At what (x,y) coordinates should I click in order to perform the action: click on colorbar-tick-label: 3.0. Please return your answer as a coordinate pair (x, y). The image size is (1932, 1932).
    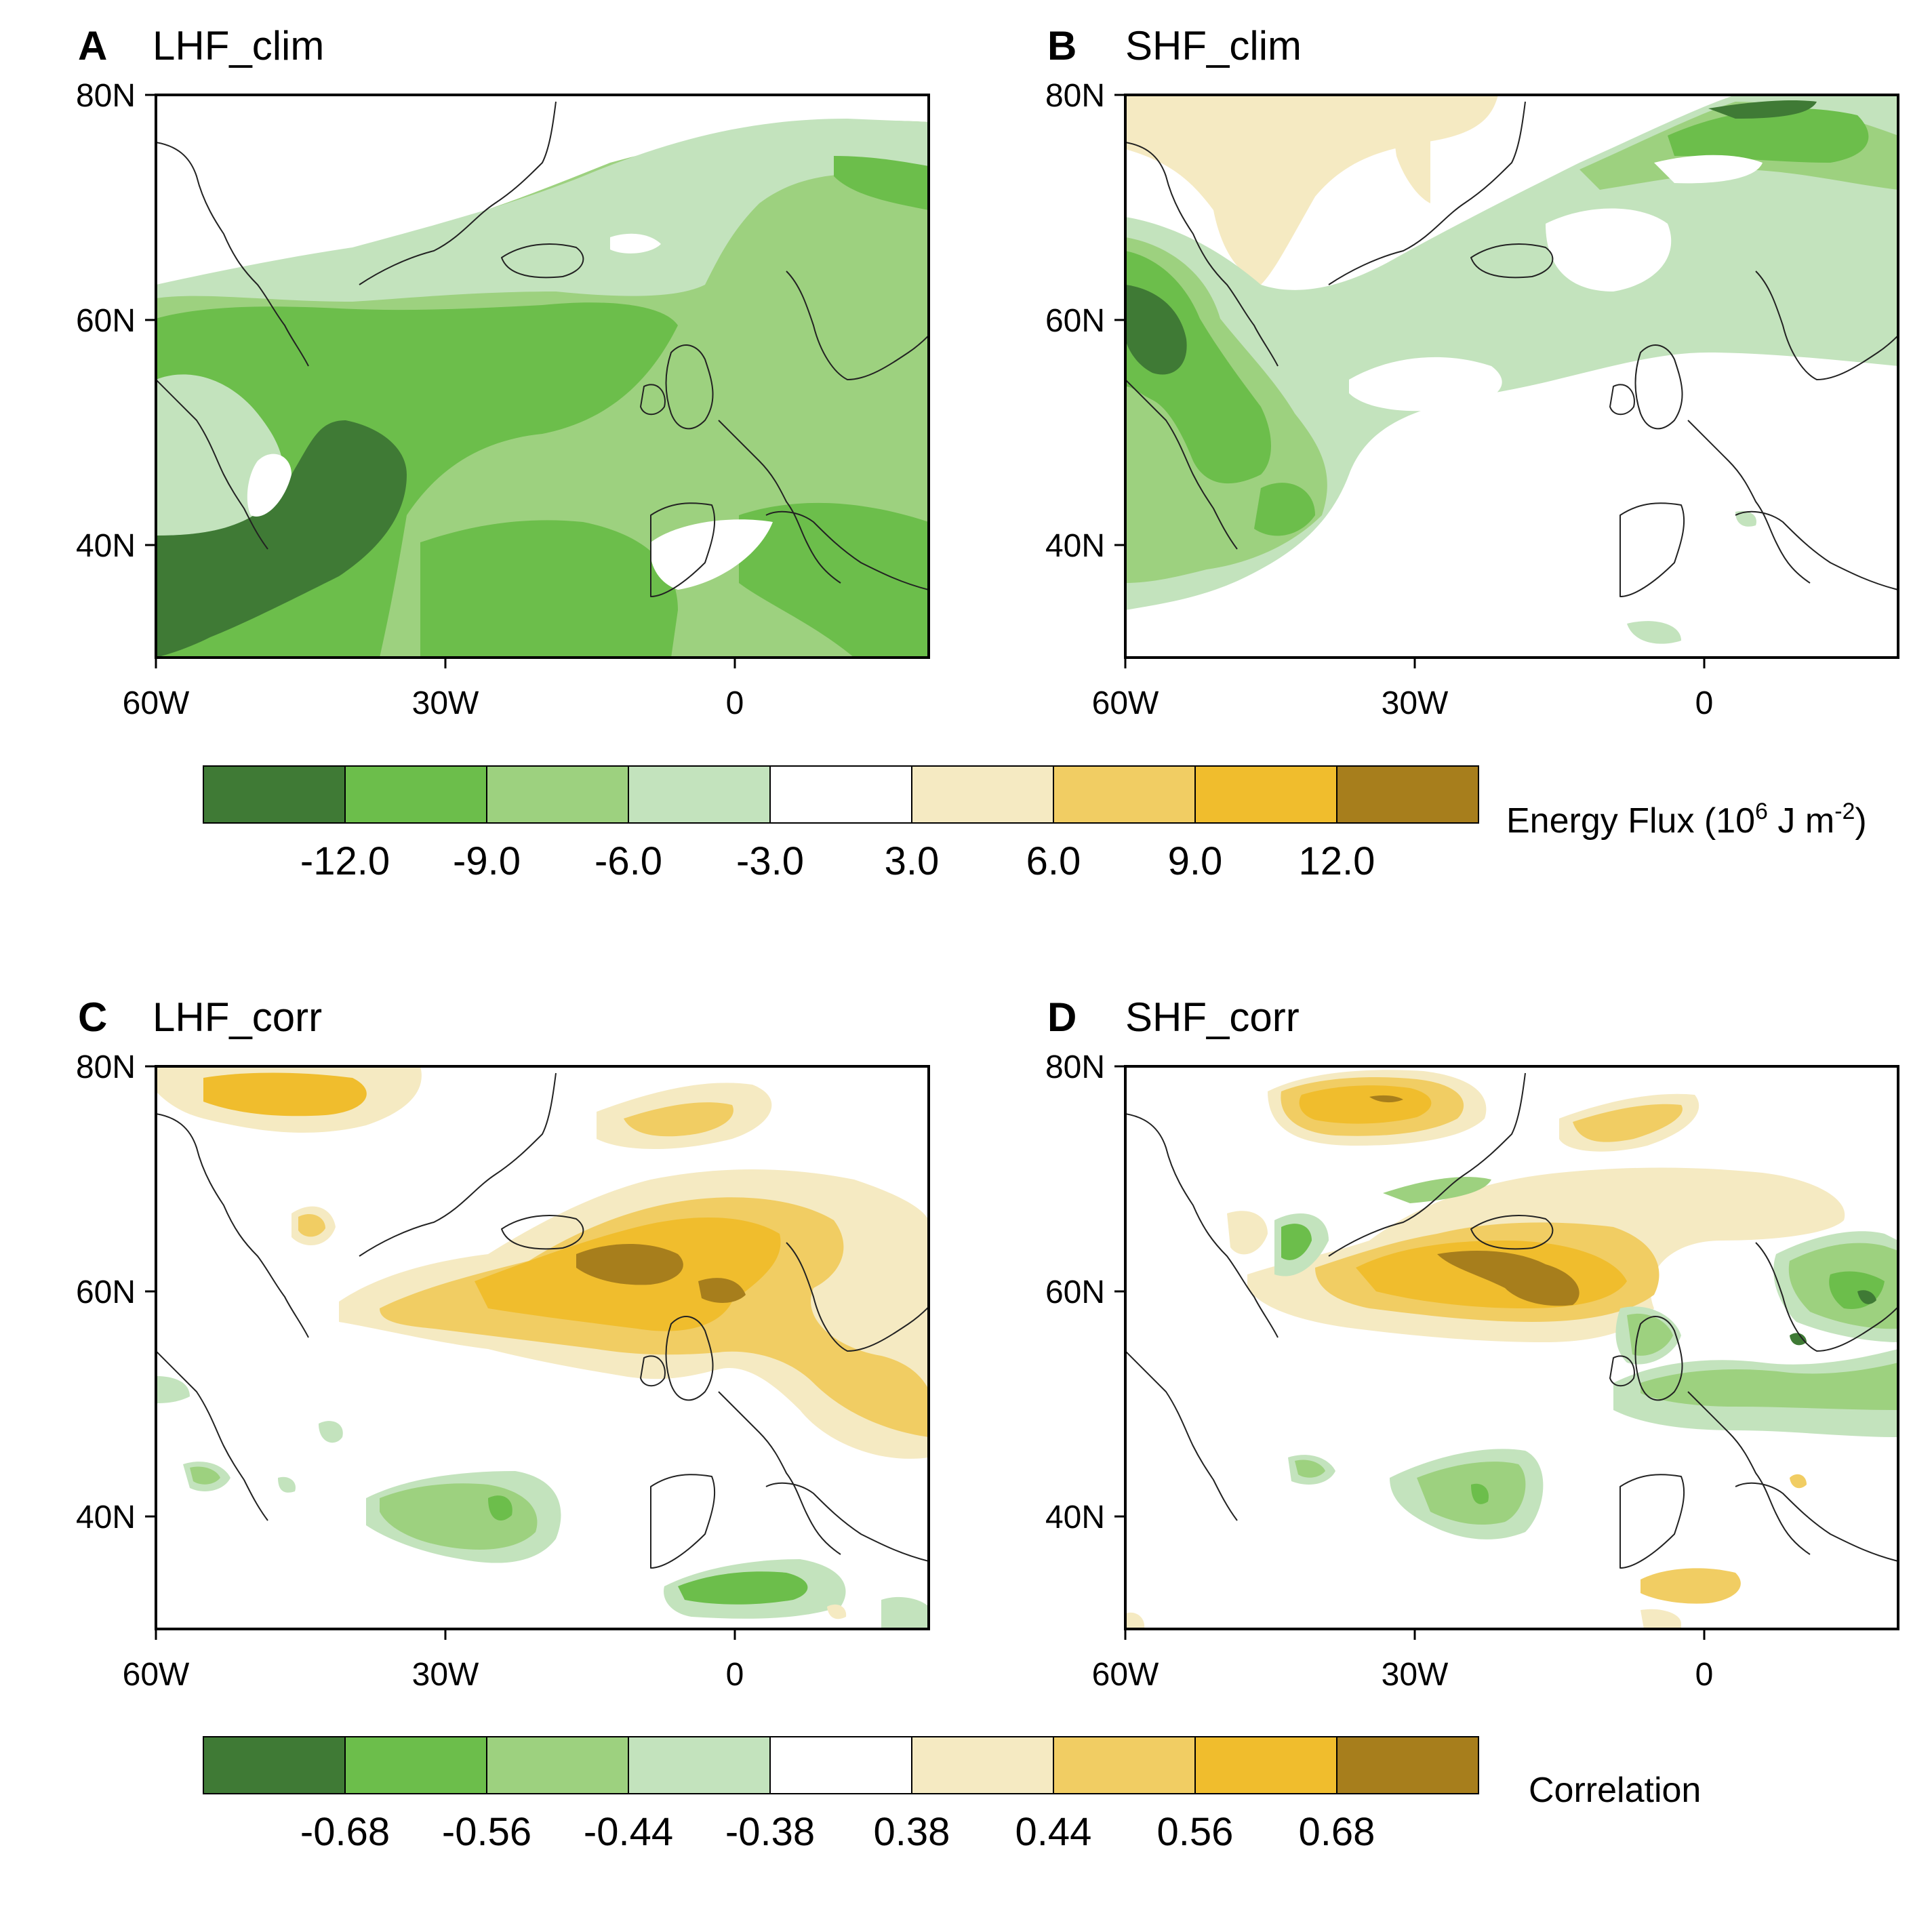
    Looking at the image, I should click on (912, 861).